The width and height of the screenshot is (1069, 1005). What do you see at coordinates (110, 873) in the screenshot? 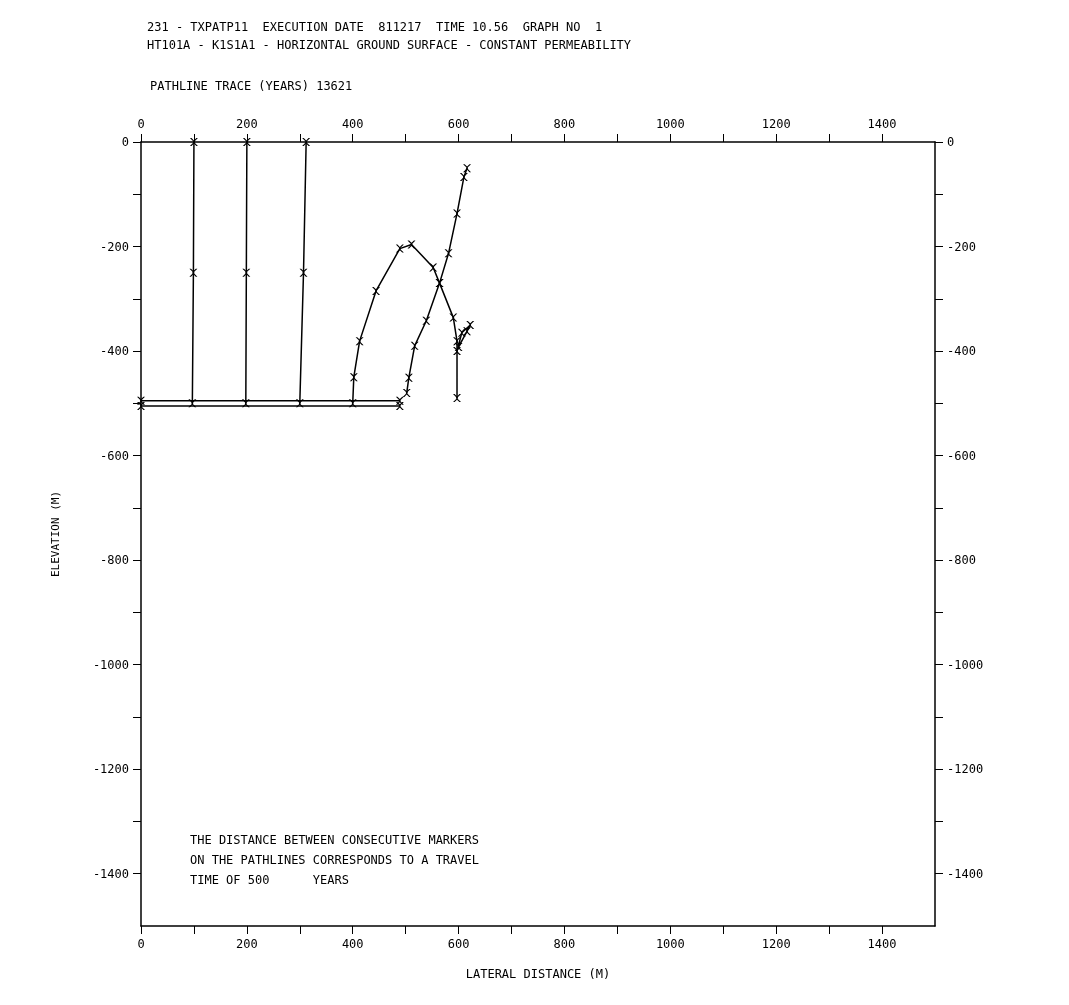
I see `y-tick-label: -1400` at bounding box center [110, 873].